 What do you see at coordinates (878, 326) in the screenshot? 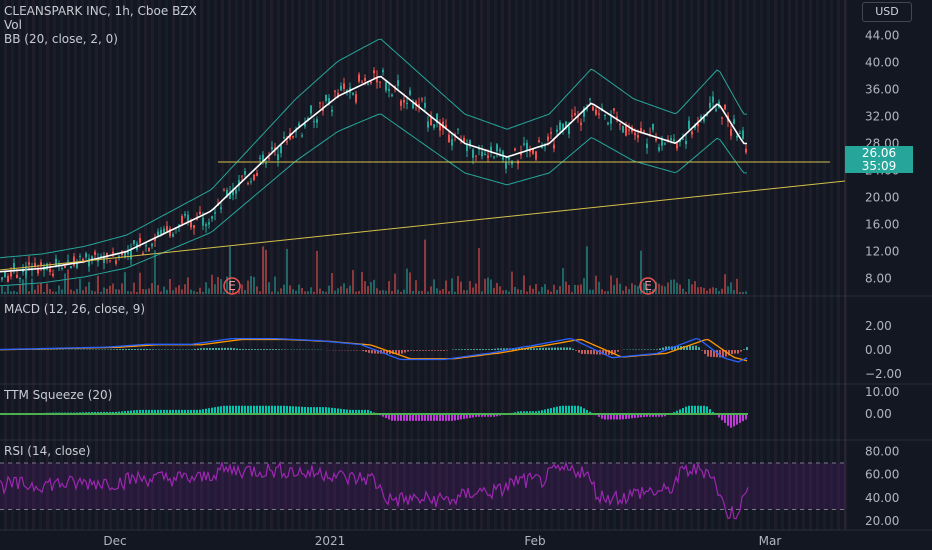
I see `macd-tick-label: 2.00` at bounding box center [878, 326].